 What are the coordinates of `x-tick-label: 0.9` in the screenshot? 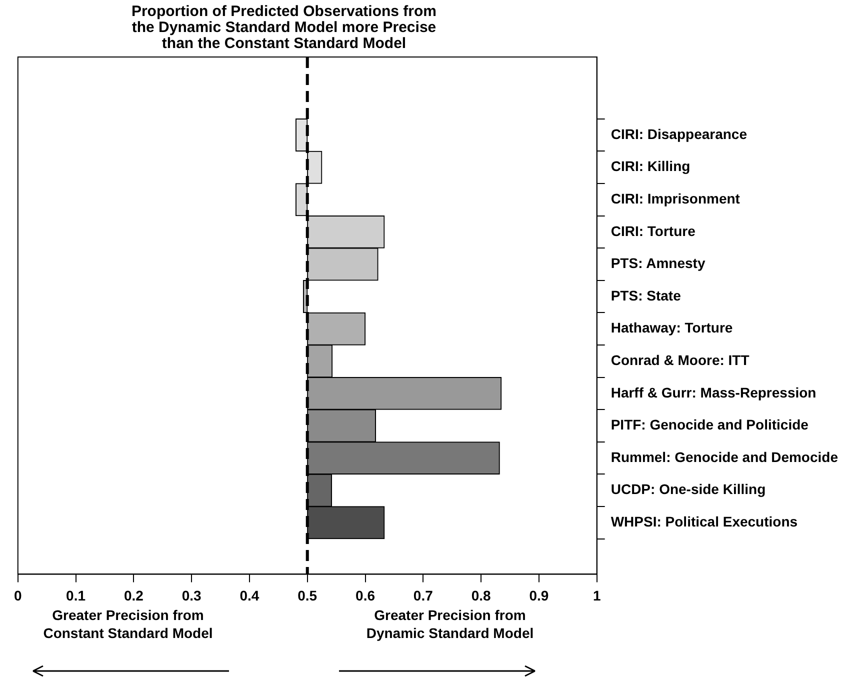 It's located at (539, 595).